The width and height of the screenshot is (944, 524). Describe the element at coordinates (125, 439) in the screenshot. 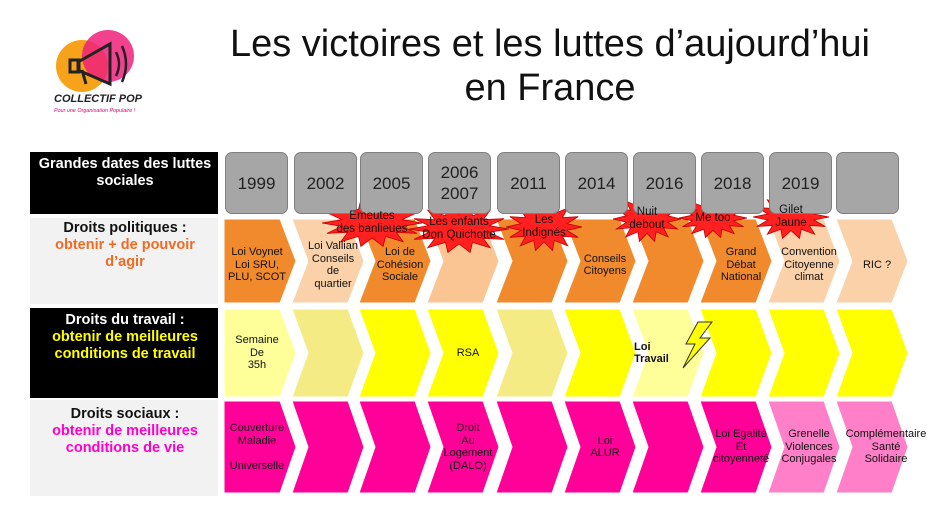

I see `social-label-sub: obtenir de meilleures conditions de vie` at that location.